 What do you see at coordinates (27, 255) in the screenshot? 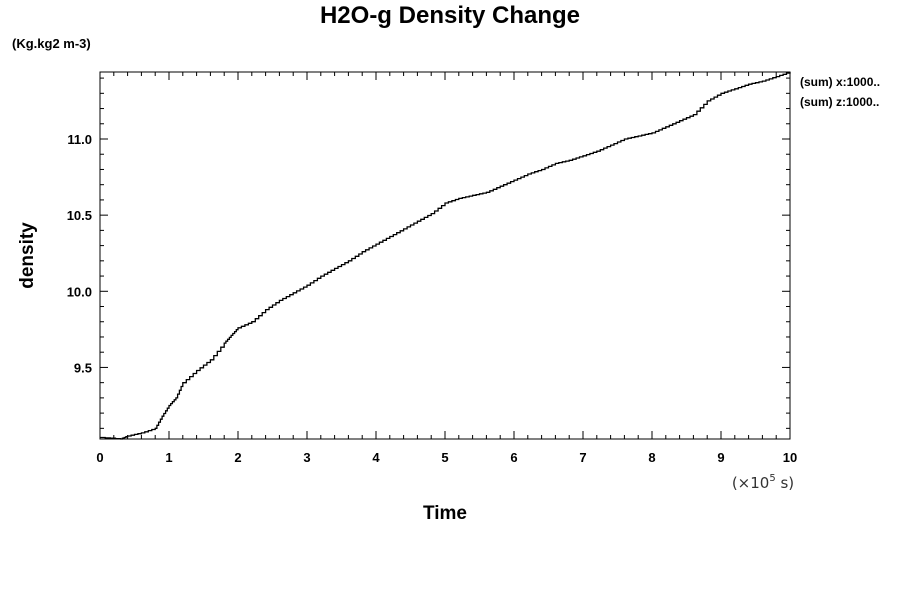
I see `y-axis-title: density` at bounding box center [27, 255].